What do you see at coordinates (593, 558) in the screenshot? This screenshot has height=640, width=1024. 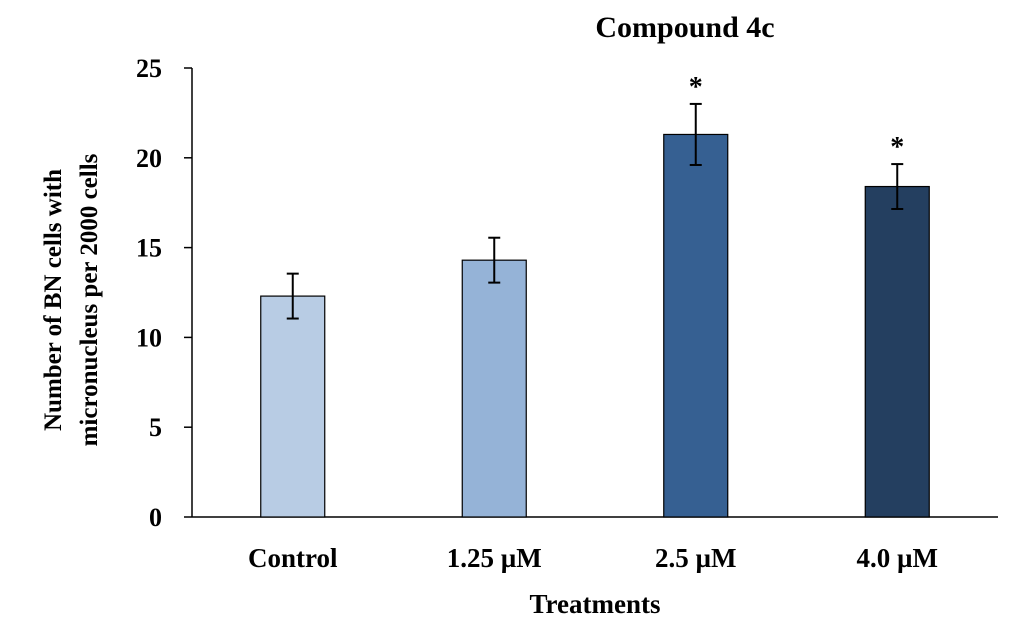 I see `x-axis-tick-labels: Control 1.25 µM 2.5 µM 4.0 µM` at bounding box center [593, 558].